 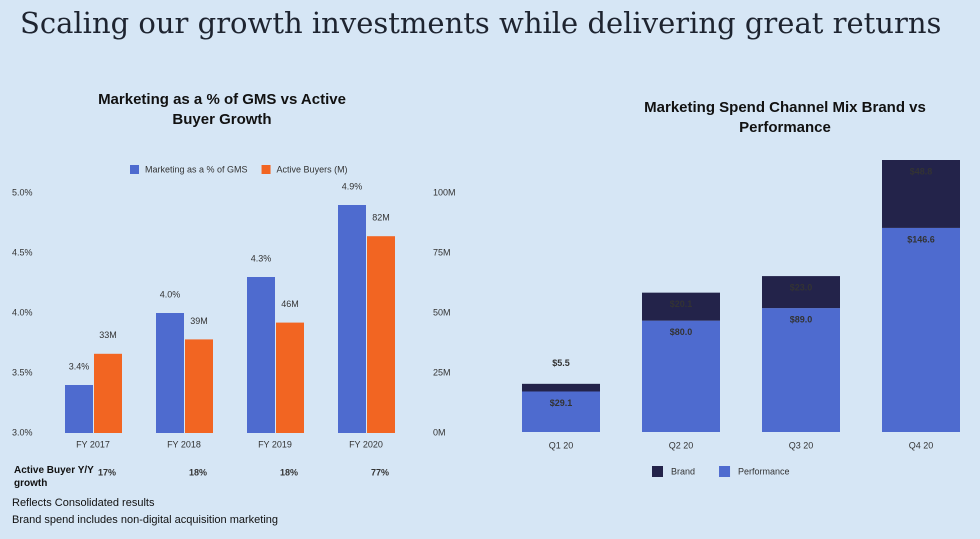 I want to click on growth-value: 77%, so click(x=380, y=472).